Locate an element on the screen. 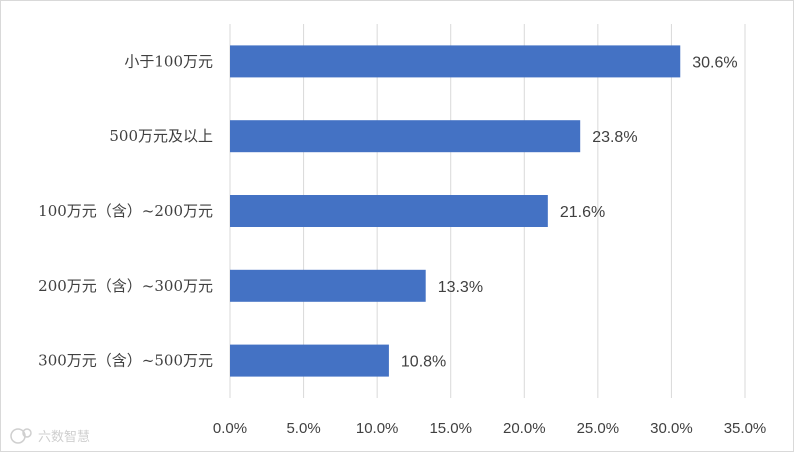  data-label: 30.6% is located at coordinates (714, 62).